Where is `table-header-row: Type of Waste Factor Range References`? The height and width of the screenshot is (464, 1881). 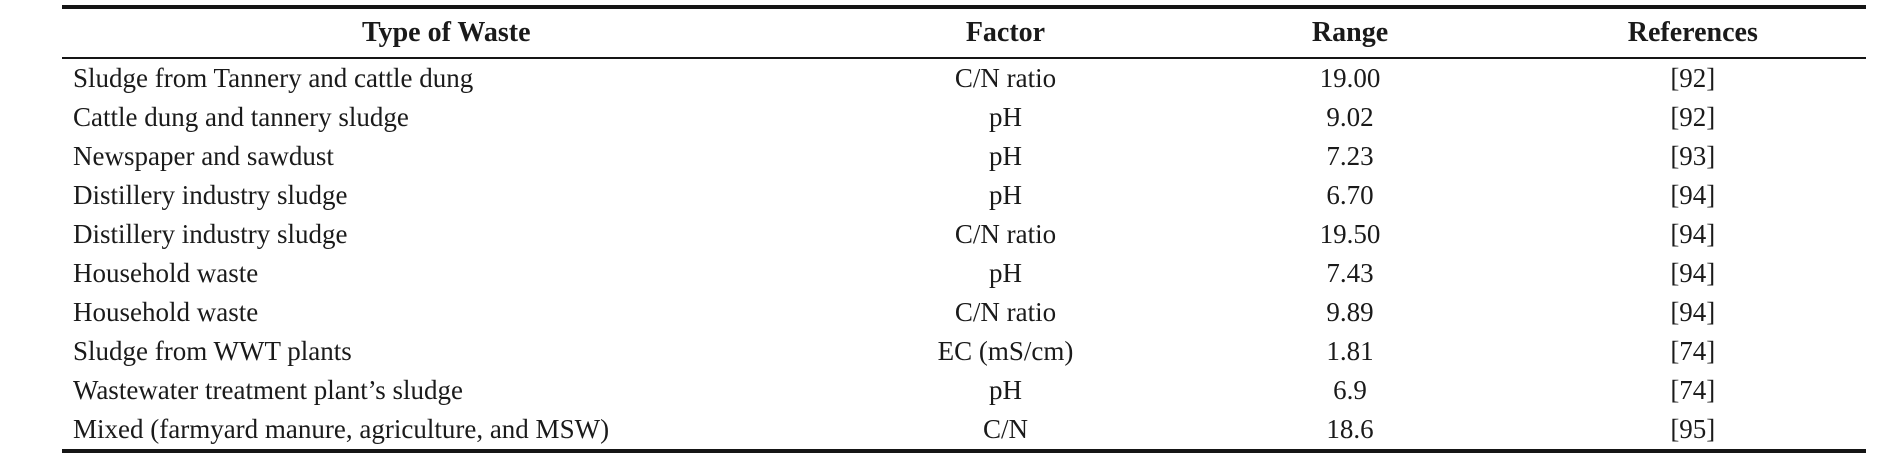 table-header-row: Type of Waste Factor Range References is located at coordinates (964, 33).